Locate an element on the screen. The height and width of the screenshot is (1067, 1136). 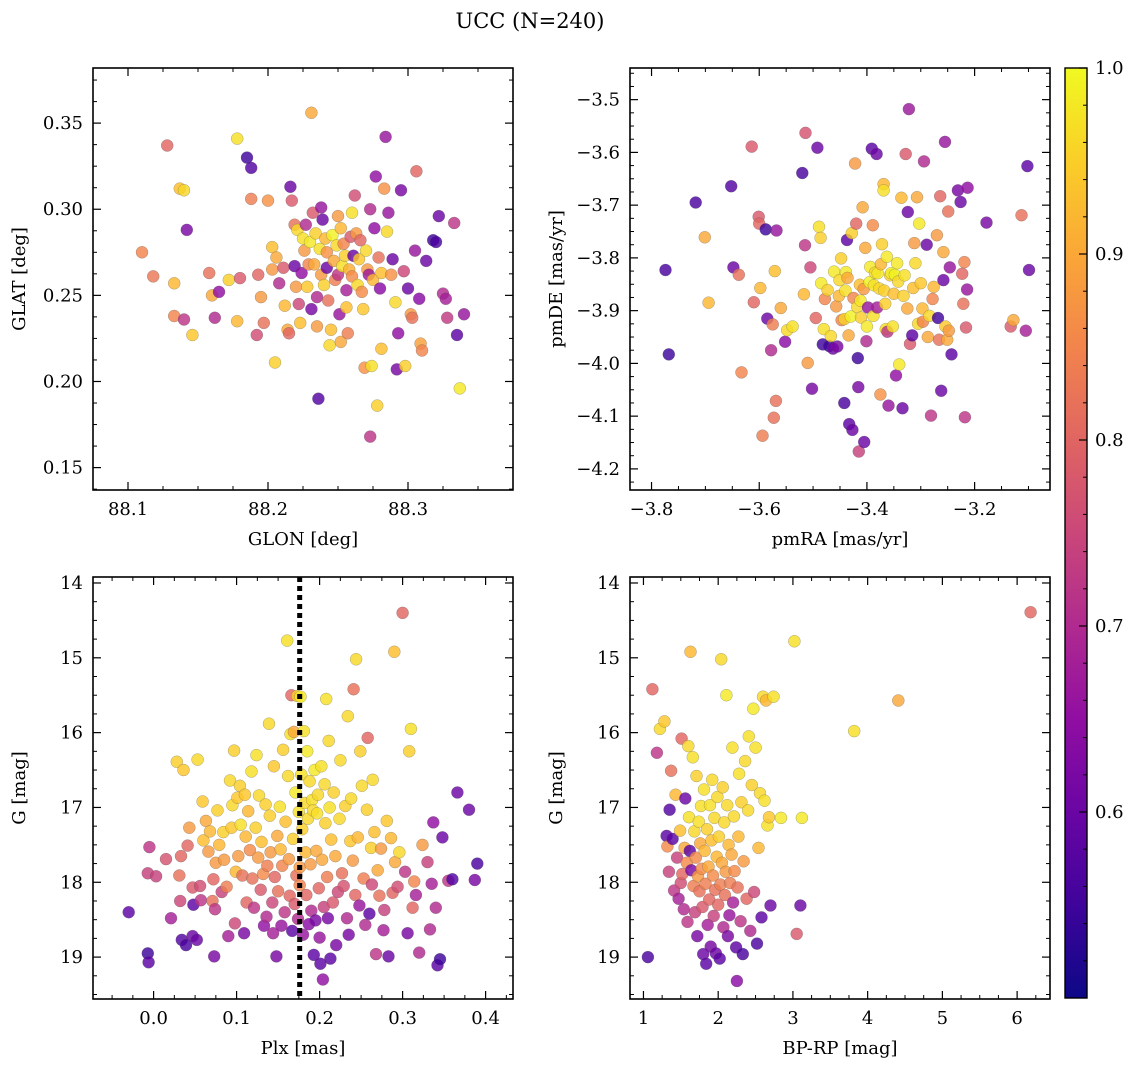
y-axis-label: pmDE [mas/yr] is located at coordinates (556, 279).